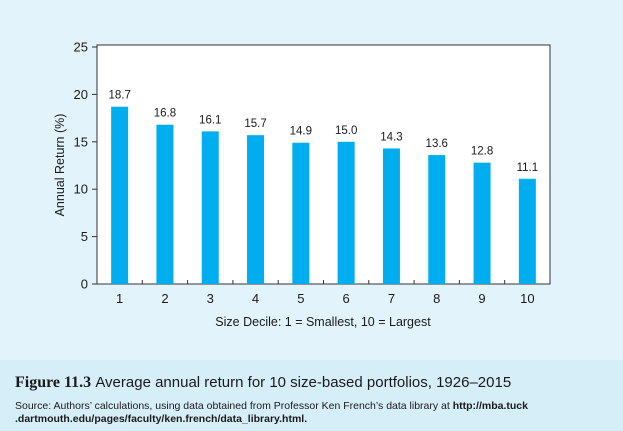 Image resolution: width=623 pixels, height=431 pixels. What do you see at coordinates (323, 322) in the screenshot?
I see `x-axis-title: Size Decile: 1 = Smallest, 10 = Largest` at bounding box center [323, 322].